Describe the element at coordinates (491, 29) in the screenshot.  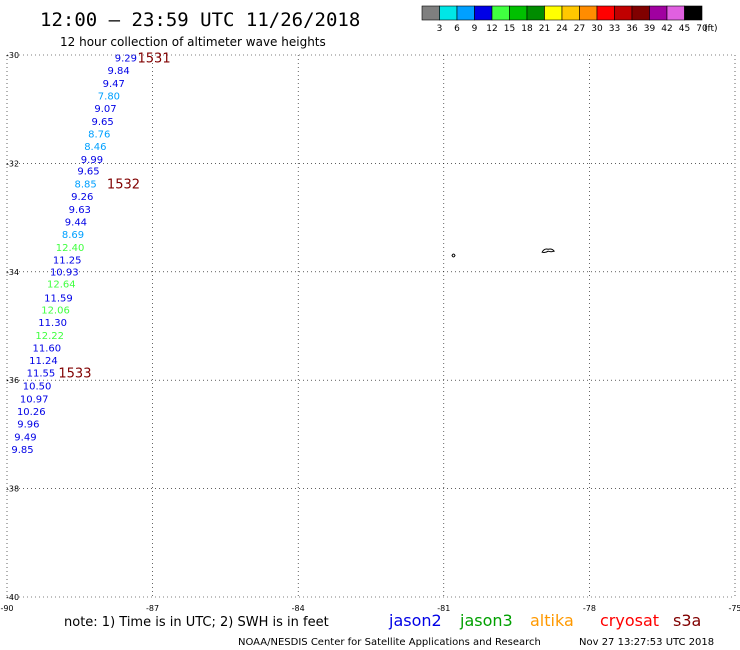
I see `legend-label: 12` at that location.